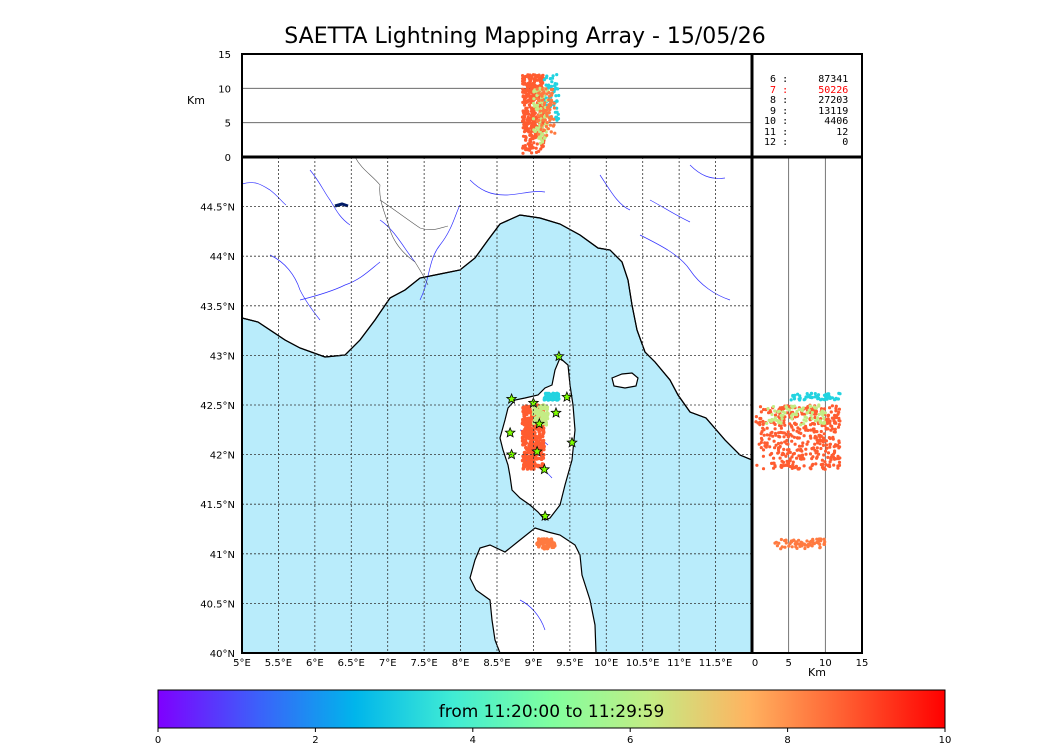 This screenshot has width=1050, height=750. What do you see at coordinates (158, 740) in the screenshot?
I see `colorbar-tick-label: 0` at bounding box center [158, 740].